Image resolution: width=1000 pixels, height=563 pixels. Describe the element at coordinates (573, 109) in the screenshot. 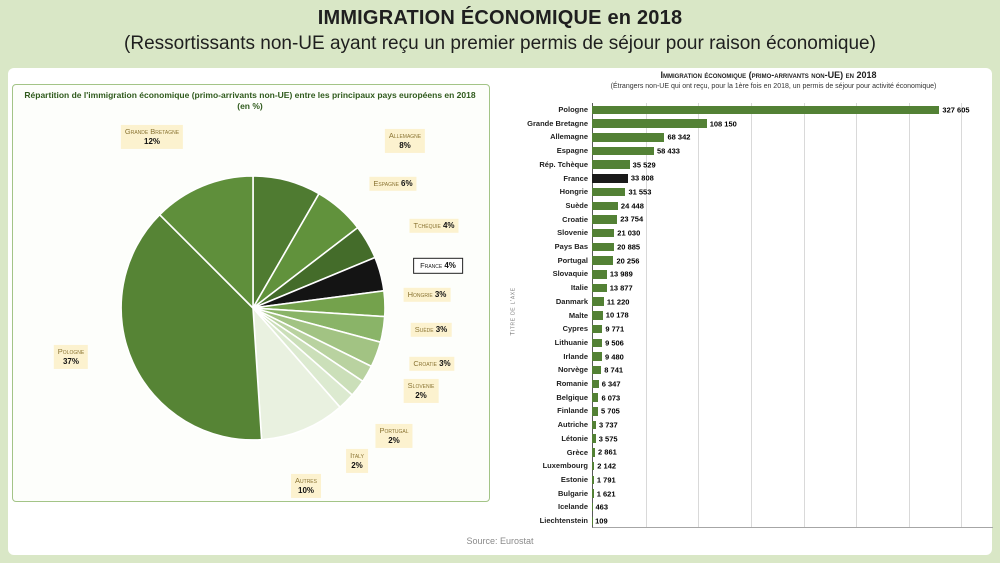

I see `category-label: Pologne` at that location.